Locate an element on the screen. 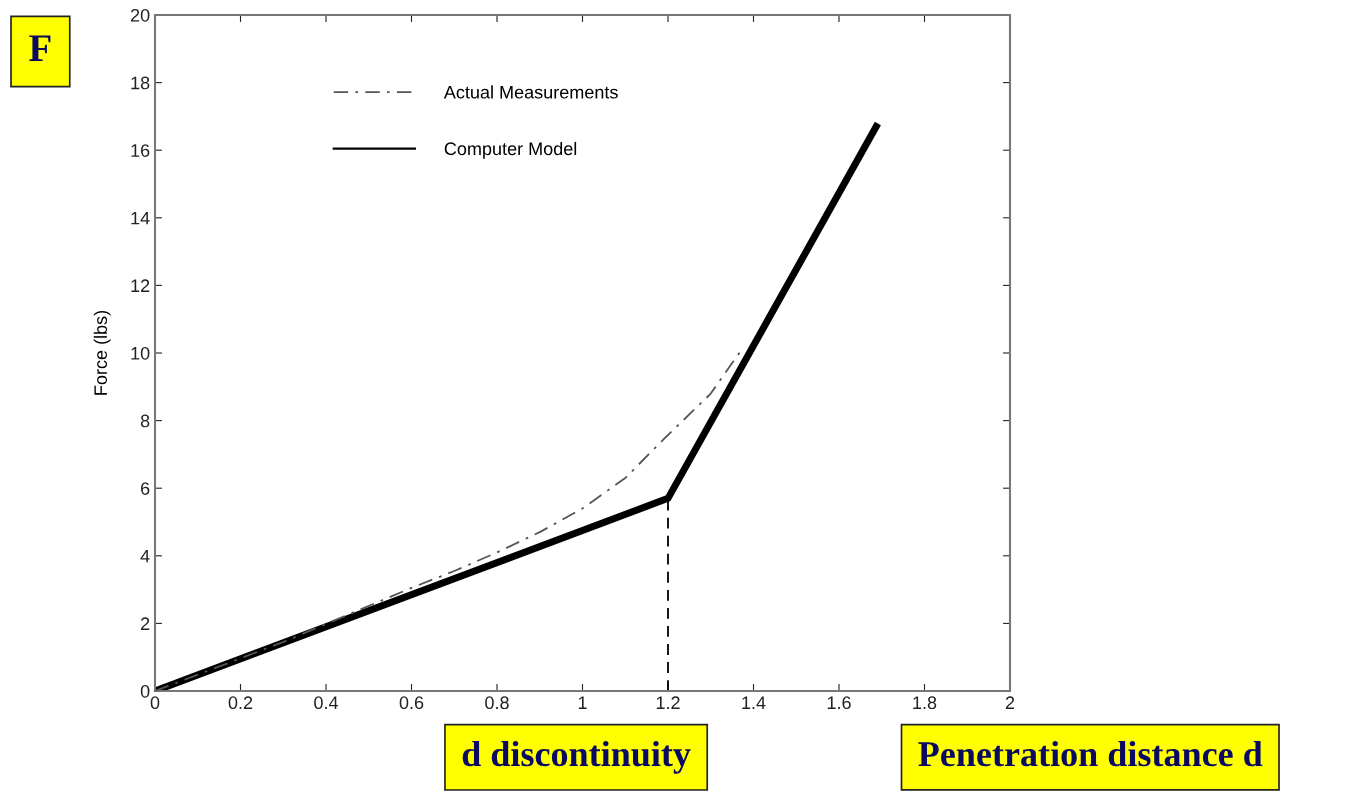  y-tick-label: 16 is located at coordinates (140, 150).